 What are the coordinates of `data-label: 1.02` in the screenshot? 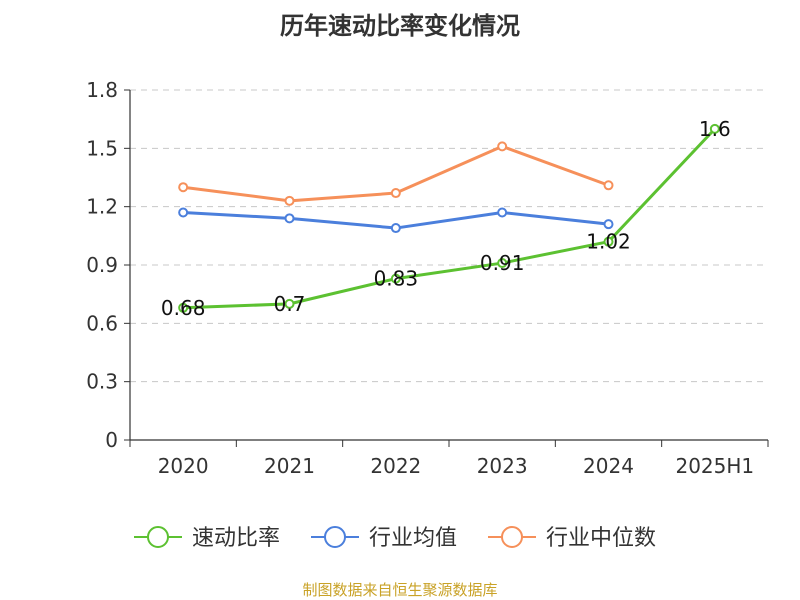 It's located at (608, 242).